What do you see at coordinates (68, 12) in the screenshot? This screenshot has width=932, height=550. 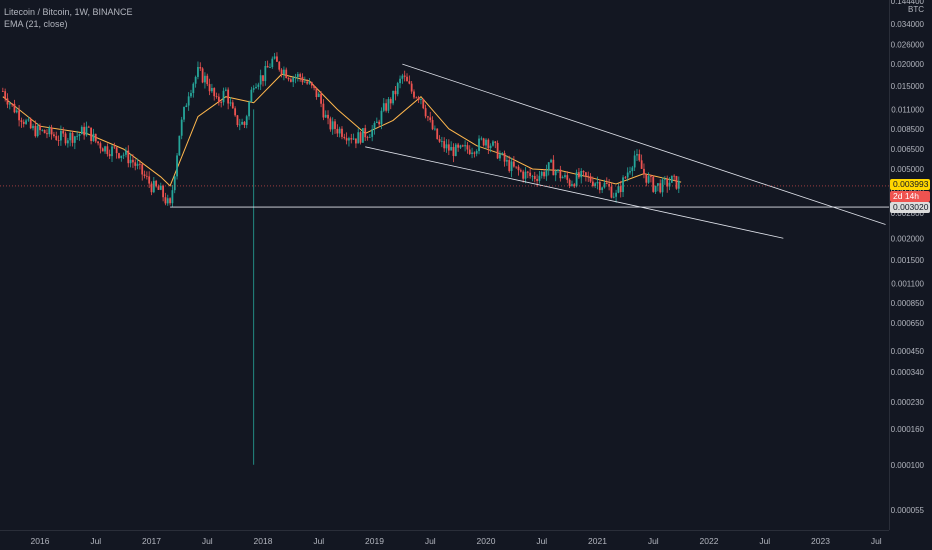 I see `symbol-title: Litecoin / Bitcoin, 1W, BINANCE` at bounding box center [68, 12].